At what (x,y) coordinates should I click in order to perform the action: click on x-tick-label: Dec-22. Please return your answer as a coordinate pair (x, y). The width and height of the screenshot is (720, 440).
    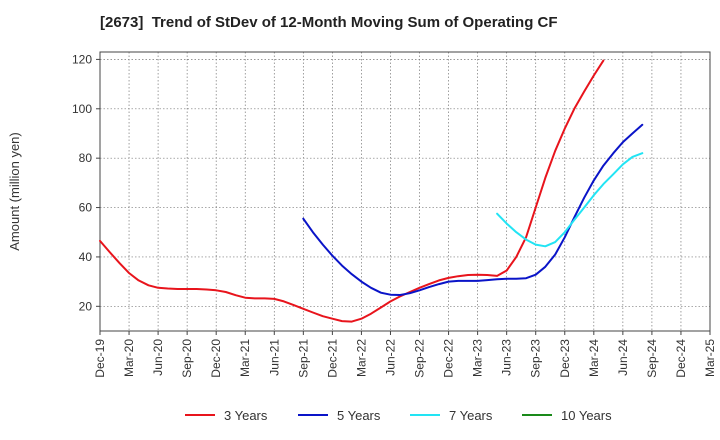
    Looking at the image, I should click on (449, 358).